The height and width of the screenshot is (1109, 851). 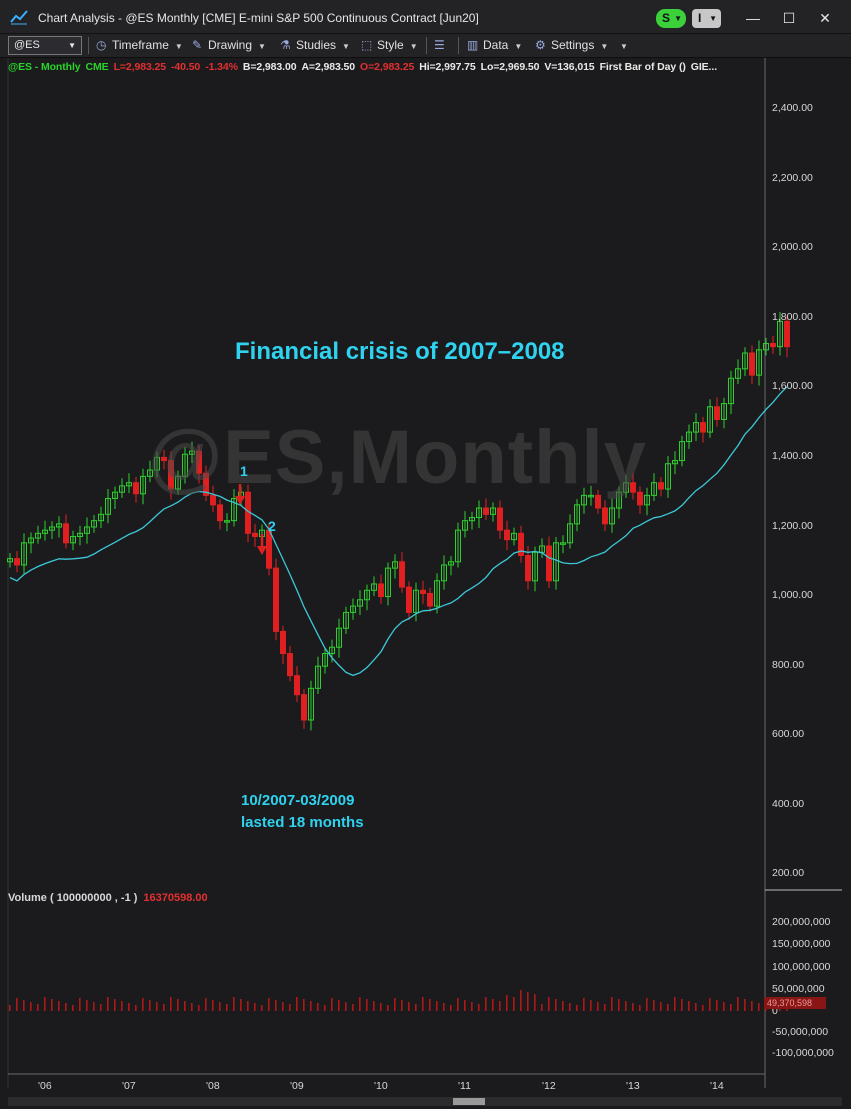 What do you see at coordinates (240, 494) in the screenshot?
I see `signal-arrow` at bounding box center [240, 494].